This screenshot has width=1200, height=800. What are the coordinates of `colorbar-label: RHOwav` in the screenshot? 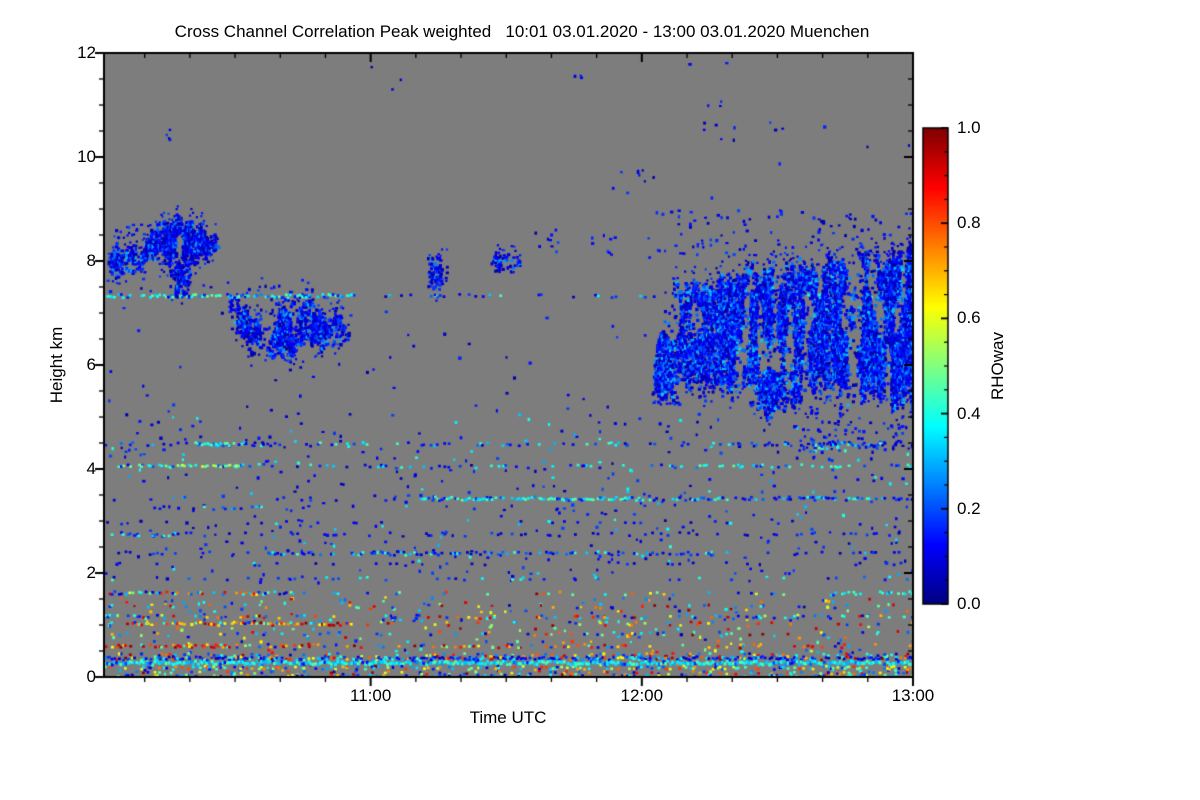 It's located at (997, 366).